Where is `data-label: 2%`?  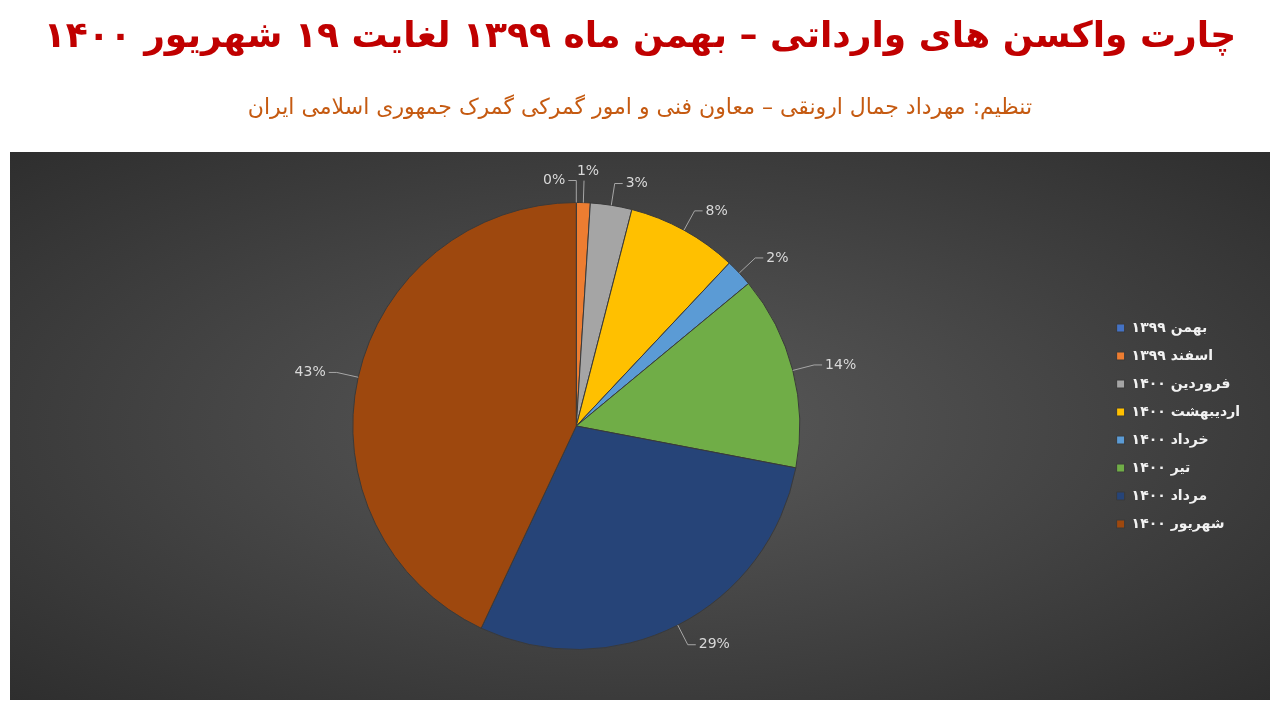
data-label: 2% is located at coordinates (777, 256).